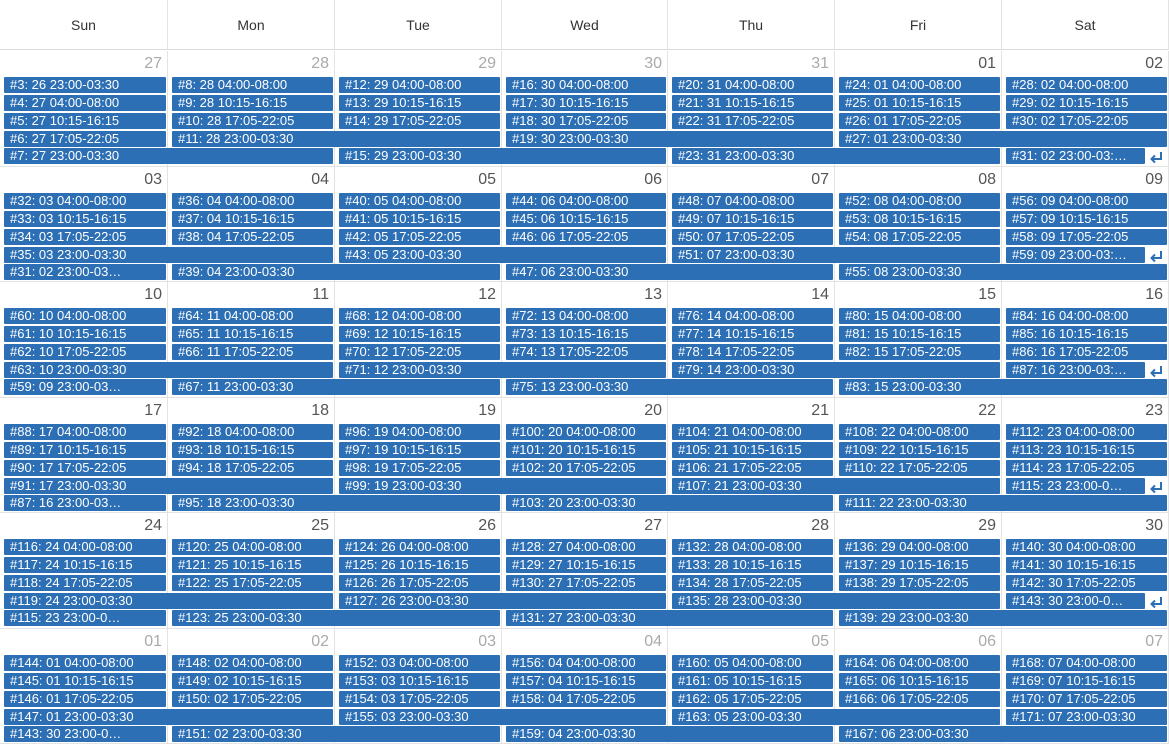 The height and width of the screenshot is (744, 1169). I want to click on day-cell: 01, so click(918, 109).